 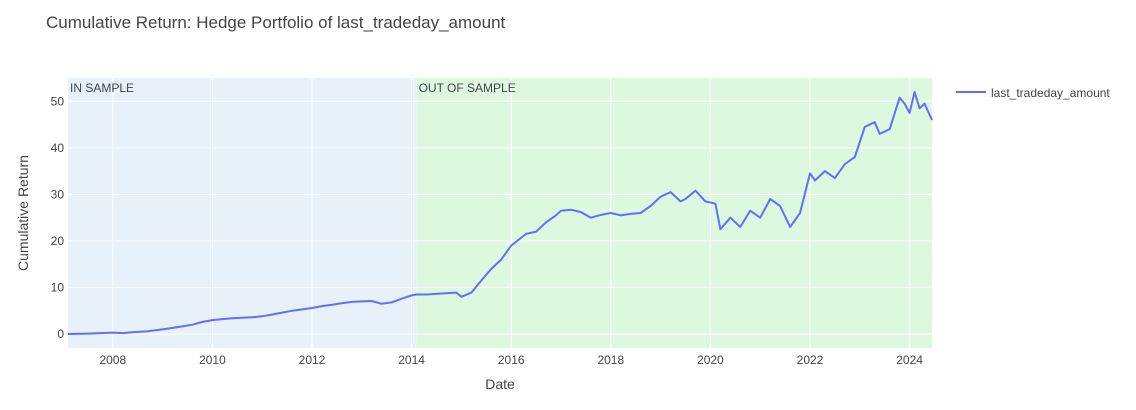 I want to click on x-tick-label: 2014, so click(x=411, y=360).